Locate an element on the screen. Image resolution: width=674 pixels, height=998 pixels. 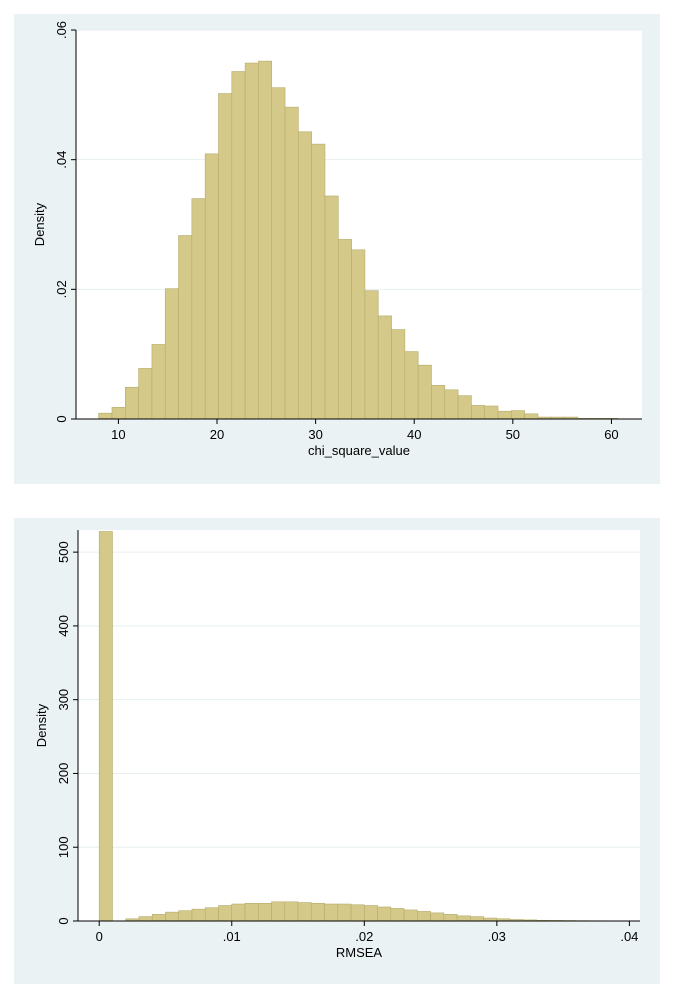
x-axis-title: RMSEA is located at coordinates (359, 952).